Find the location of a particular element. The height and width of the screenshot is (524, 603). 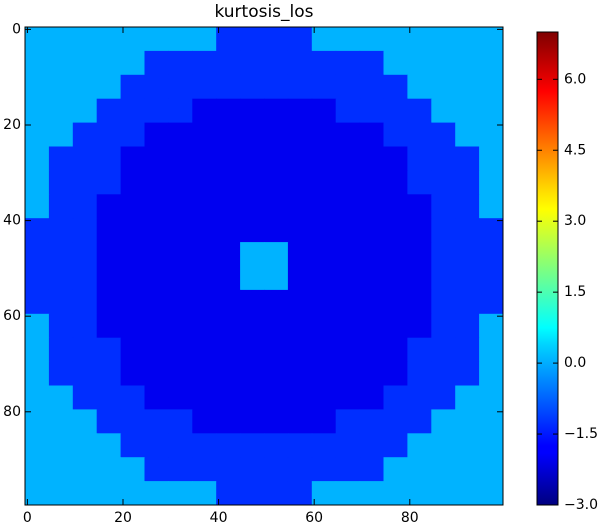

chart-title: kurtosis_los is located at coordinates (263, 12).